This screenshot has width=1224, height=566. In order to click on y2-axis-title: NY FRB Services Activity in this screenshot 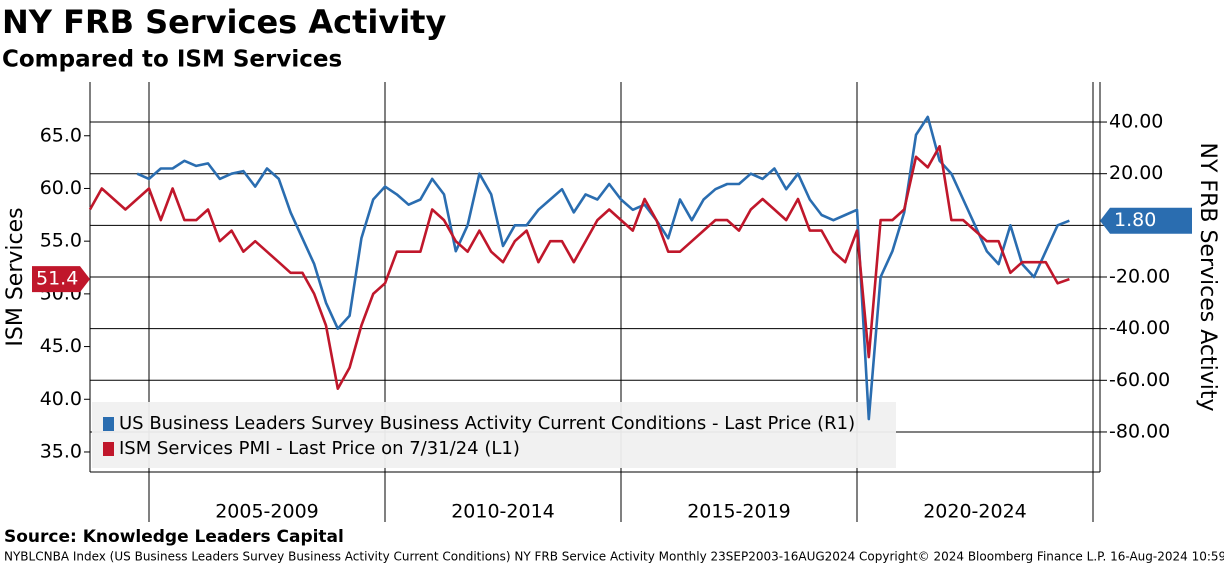, I will do `click(1207, 277)`.